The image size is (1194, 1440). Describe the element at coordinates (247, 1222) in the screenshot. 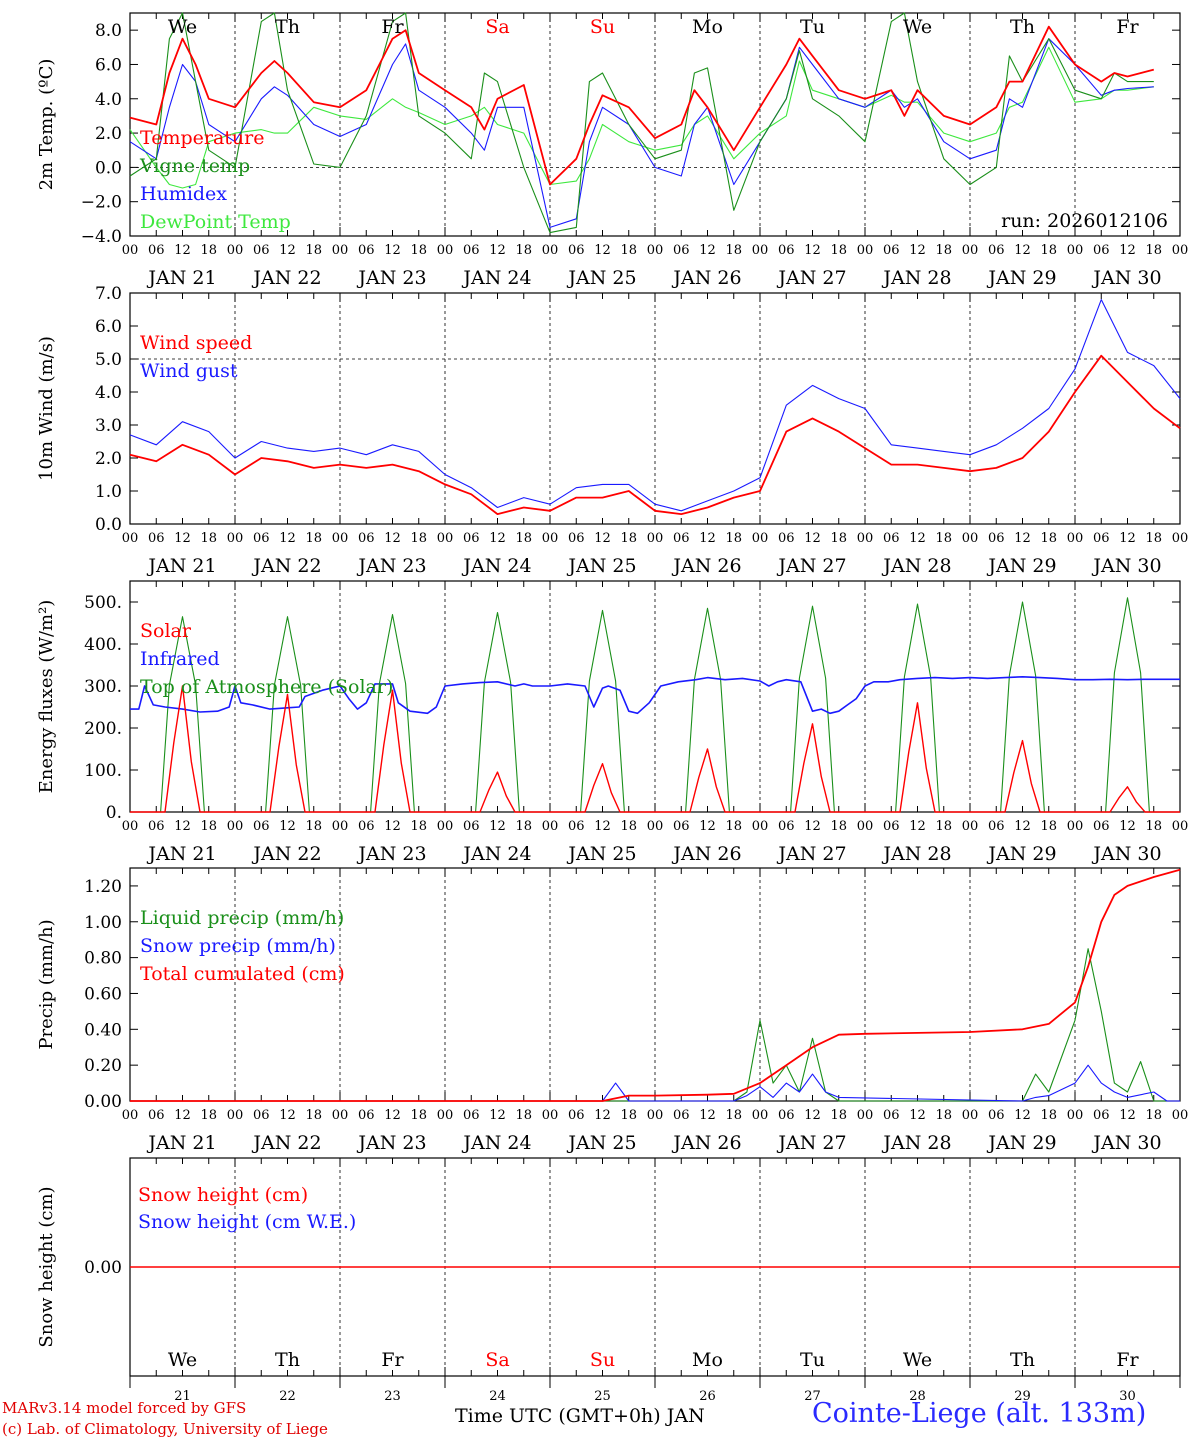

I see `legend-entry: Snow height (cm W.E.)` at that location.